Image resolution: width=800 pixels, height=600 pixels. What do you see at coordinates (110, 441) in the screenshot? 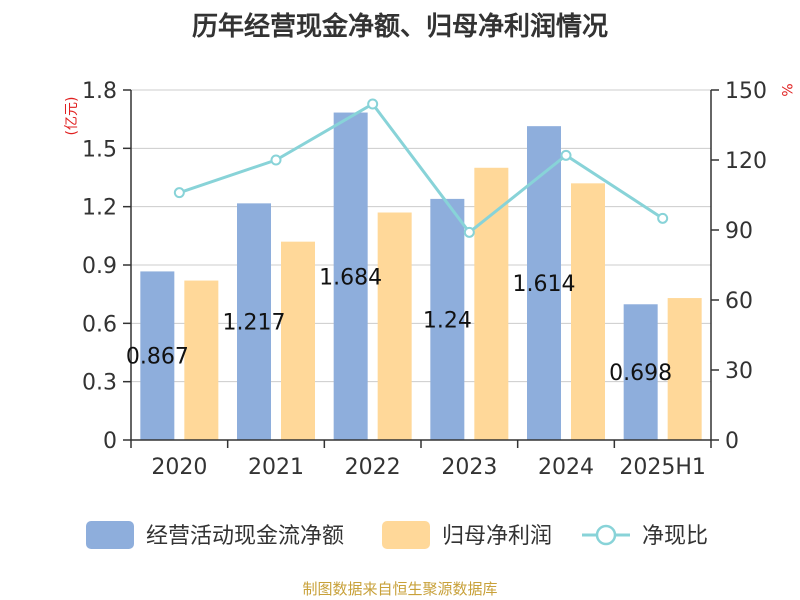
I see `y-left-tick-label: 0` at bounding box center [110, 441].